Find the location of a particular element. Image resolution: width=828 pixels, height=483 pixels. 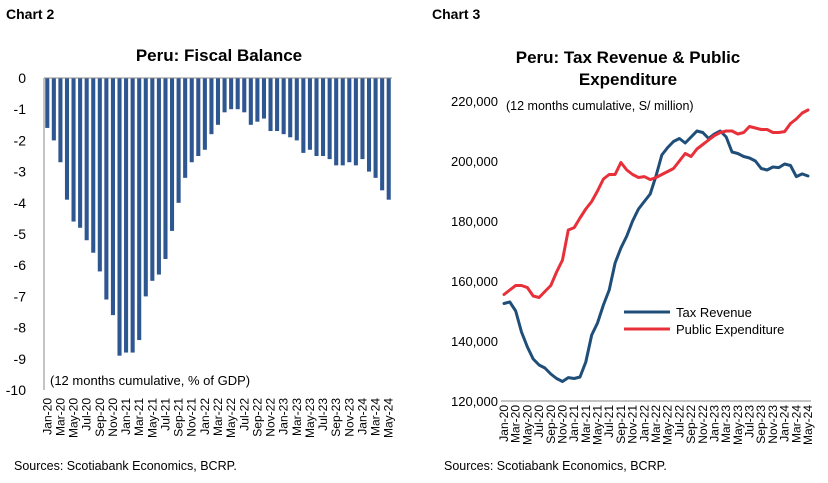

chart-2-source: Sources: Scotiabank Economics, BCRP. is located at coordinates (125, 466).